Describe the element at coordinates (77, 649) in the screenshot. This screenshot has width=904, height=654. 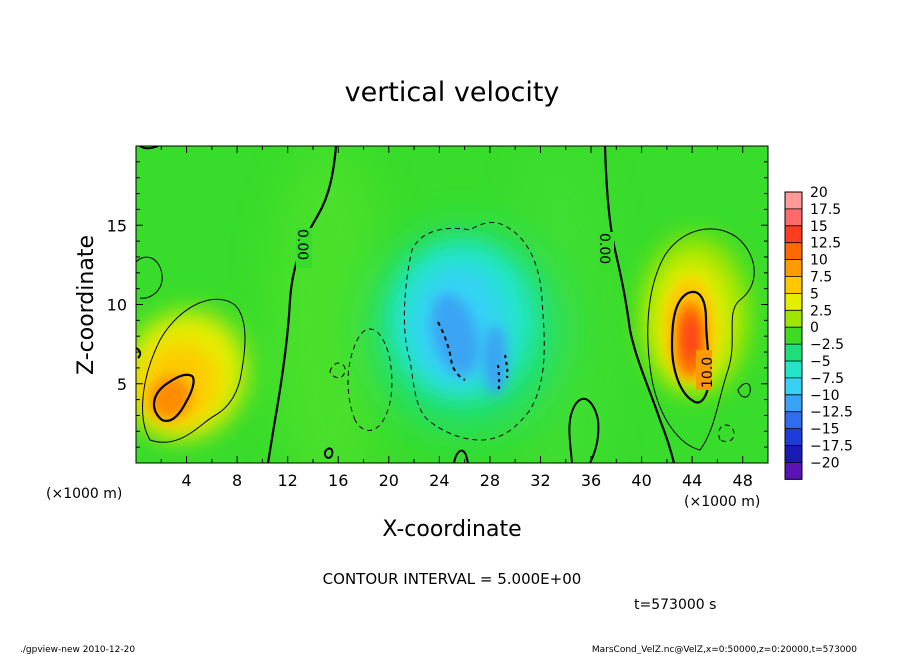
I see `footer-left: ./gpview-new 2010-12-20` at that location.